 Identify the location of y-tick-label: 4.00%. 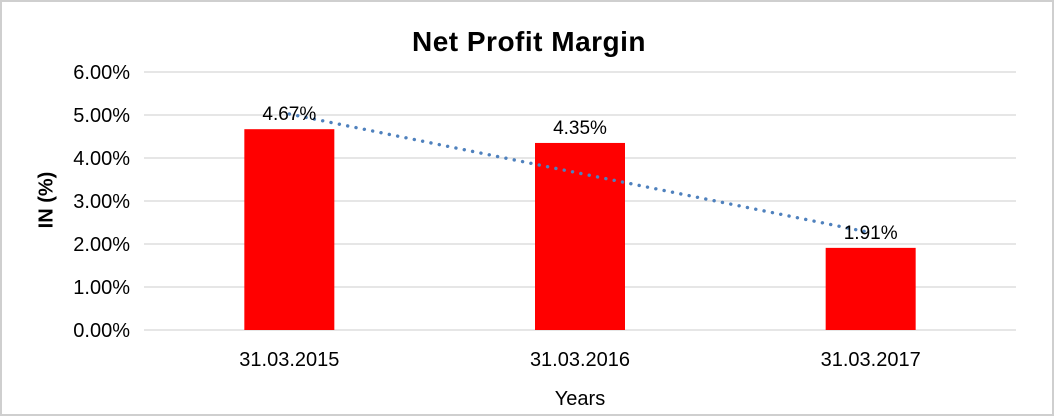
(101, 159).